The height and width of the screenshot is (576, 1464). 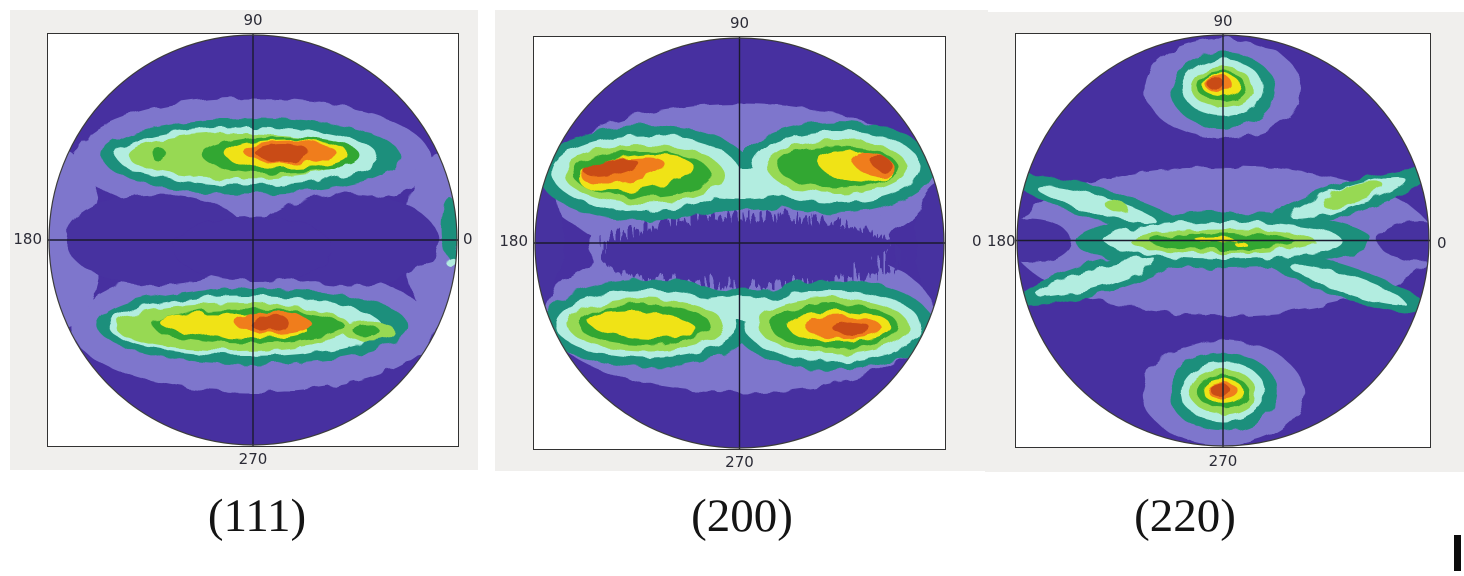 What do you see at coordinates (1457, 553) in the screenshot?
I see `edge-mark` at bounding box center [1457, 553].